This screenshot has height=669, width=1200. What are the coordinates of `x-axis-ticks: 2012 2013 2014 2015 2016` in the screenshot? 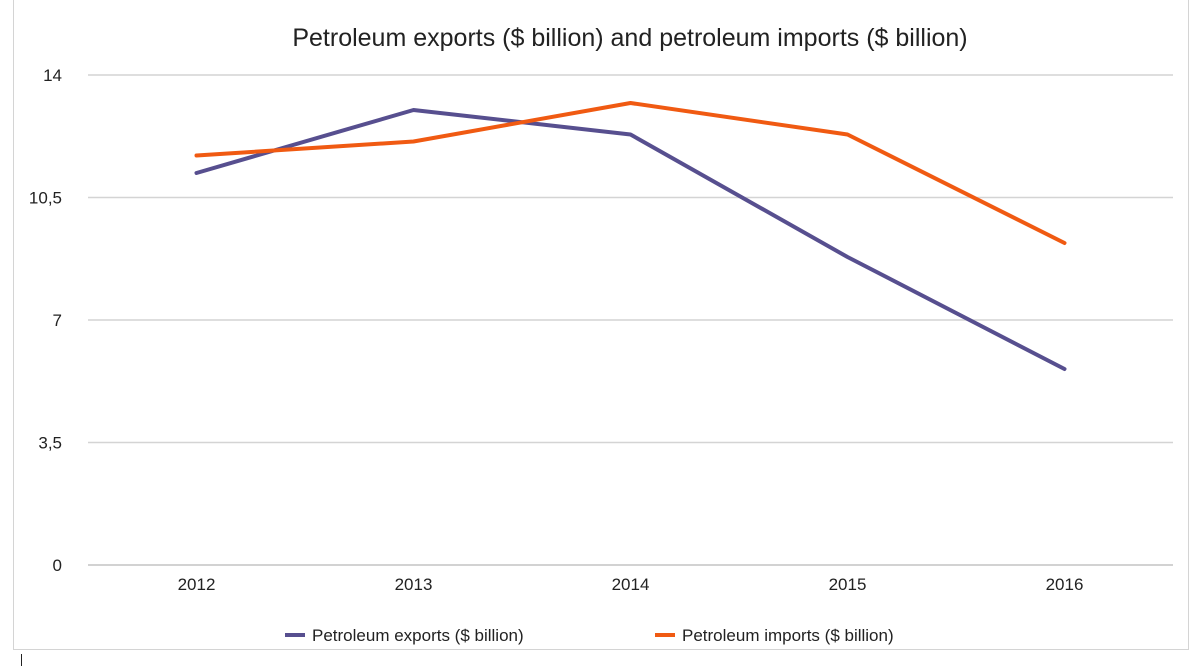 It's located at (631, 584).